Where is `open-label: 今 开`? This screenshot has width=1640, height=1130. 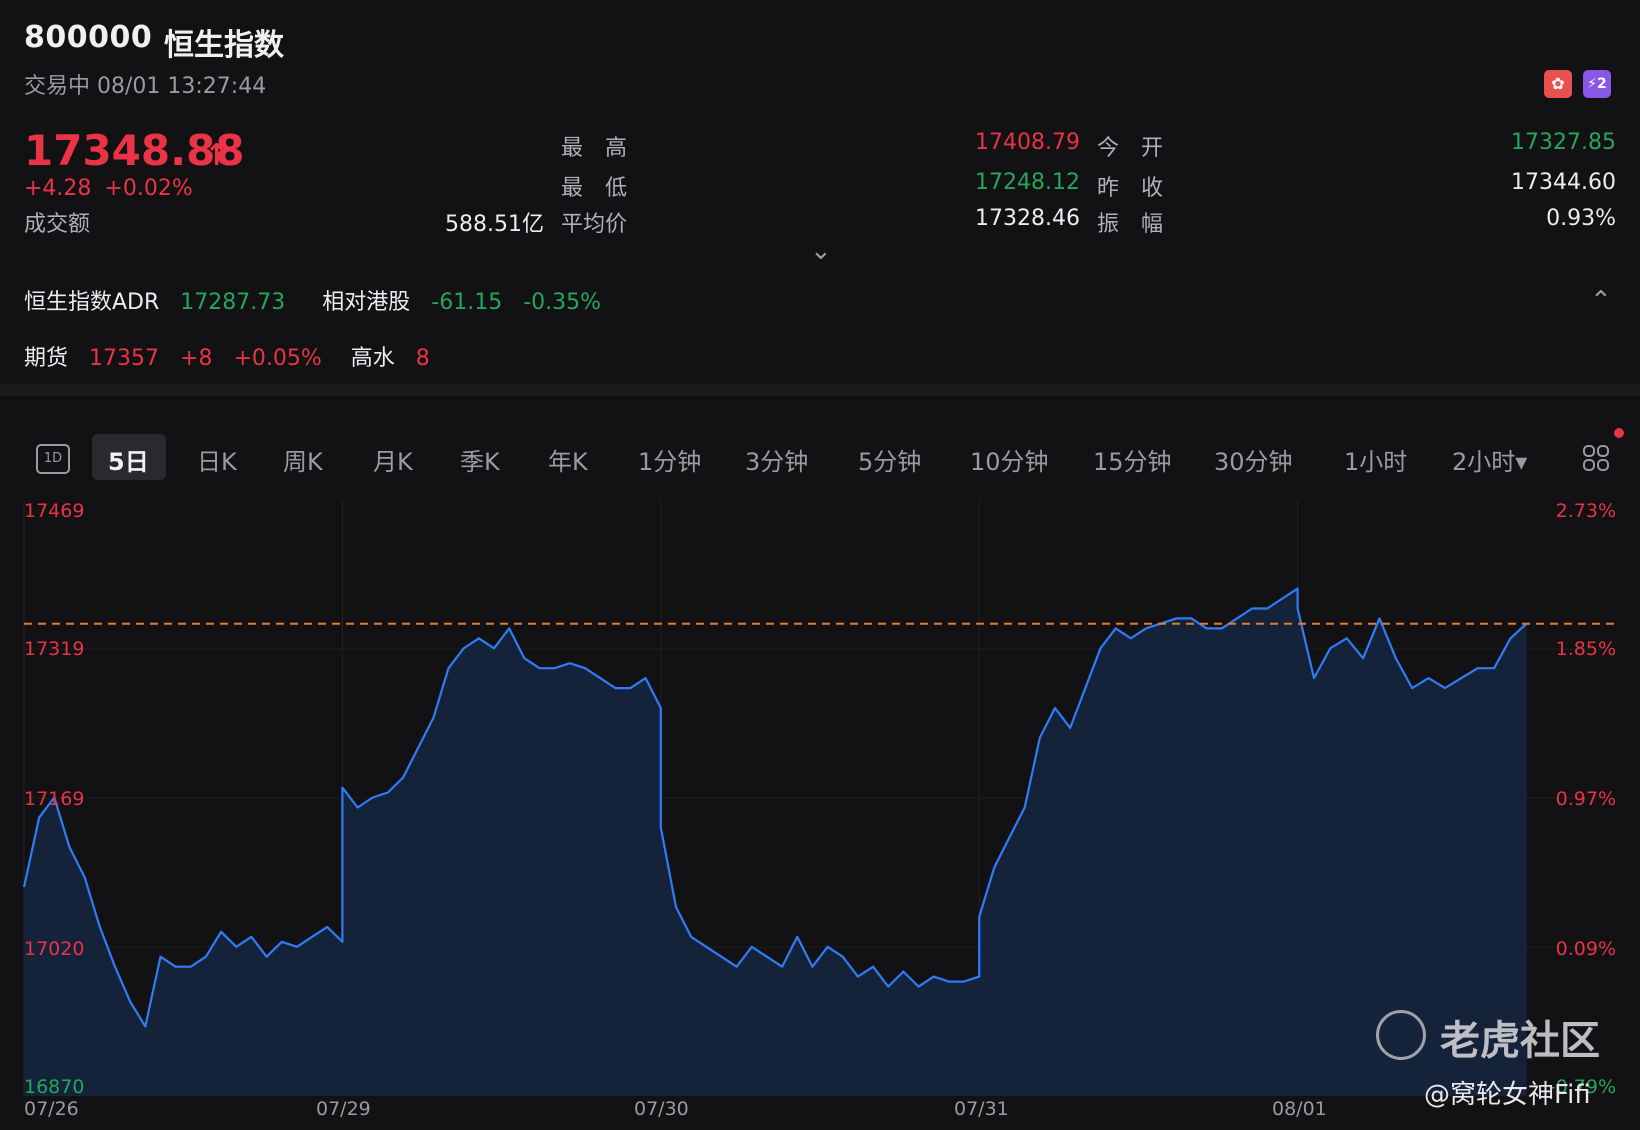
open-label: 今 开 is located at coordinates (1130, 148).